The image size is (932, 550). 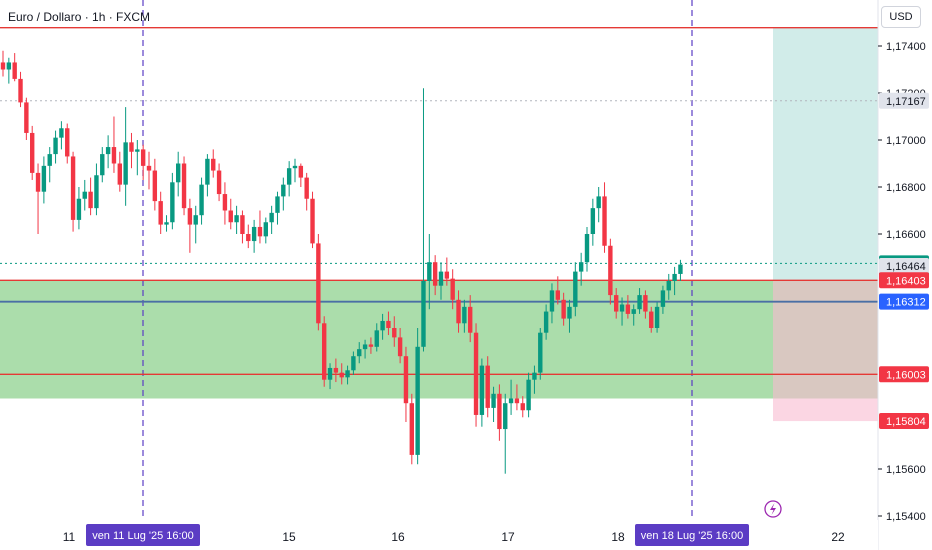 What do you see at coordinates (825, 351) in the screenshot?
I see `stop-loss-zone` at bounding box center [825, 351].